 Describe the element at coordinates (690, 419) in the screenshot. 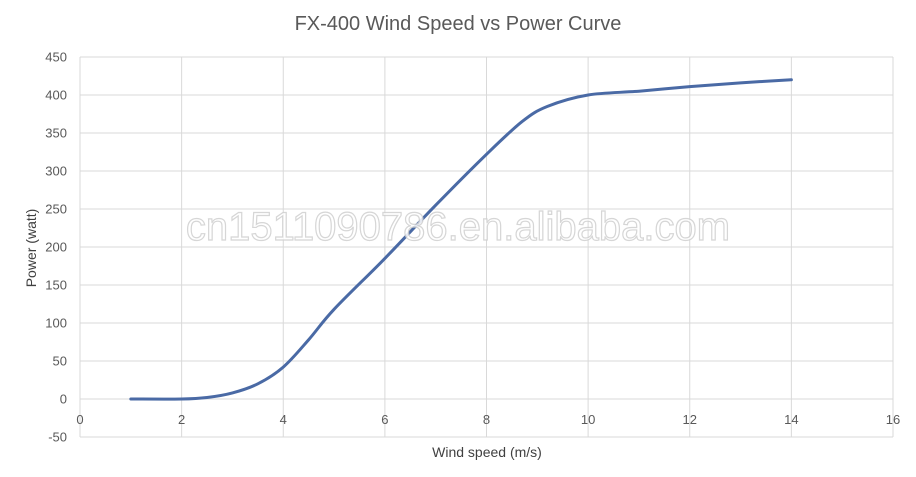

I see `x-tick-label-6: 12` at that location.